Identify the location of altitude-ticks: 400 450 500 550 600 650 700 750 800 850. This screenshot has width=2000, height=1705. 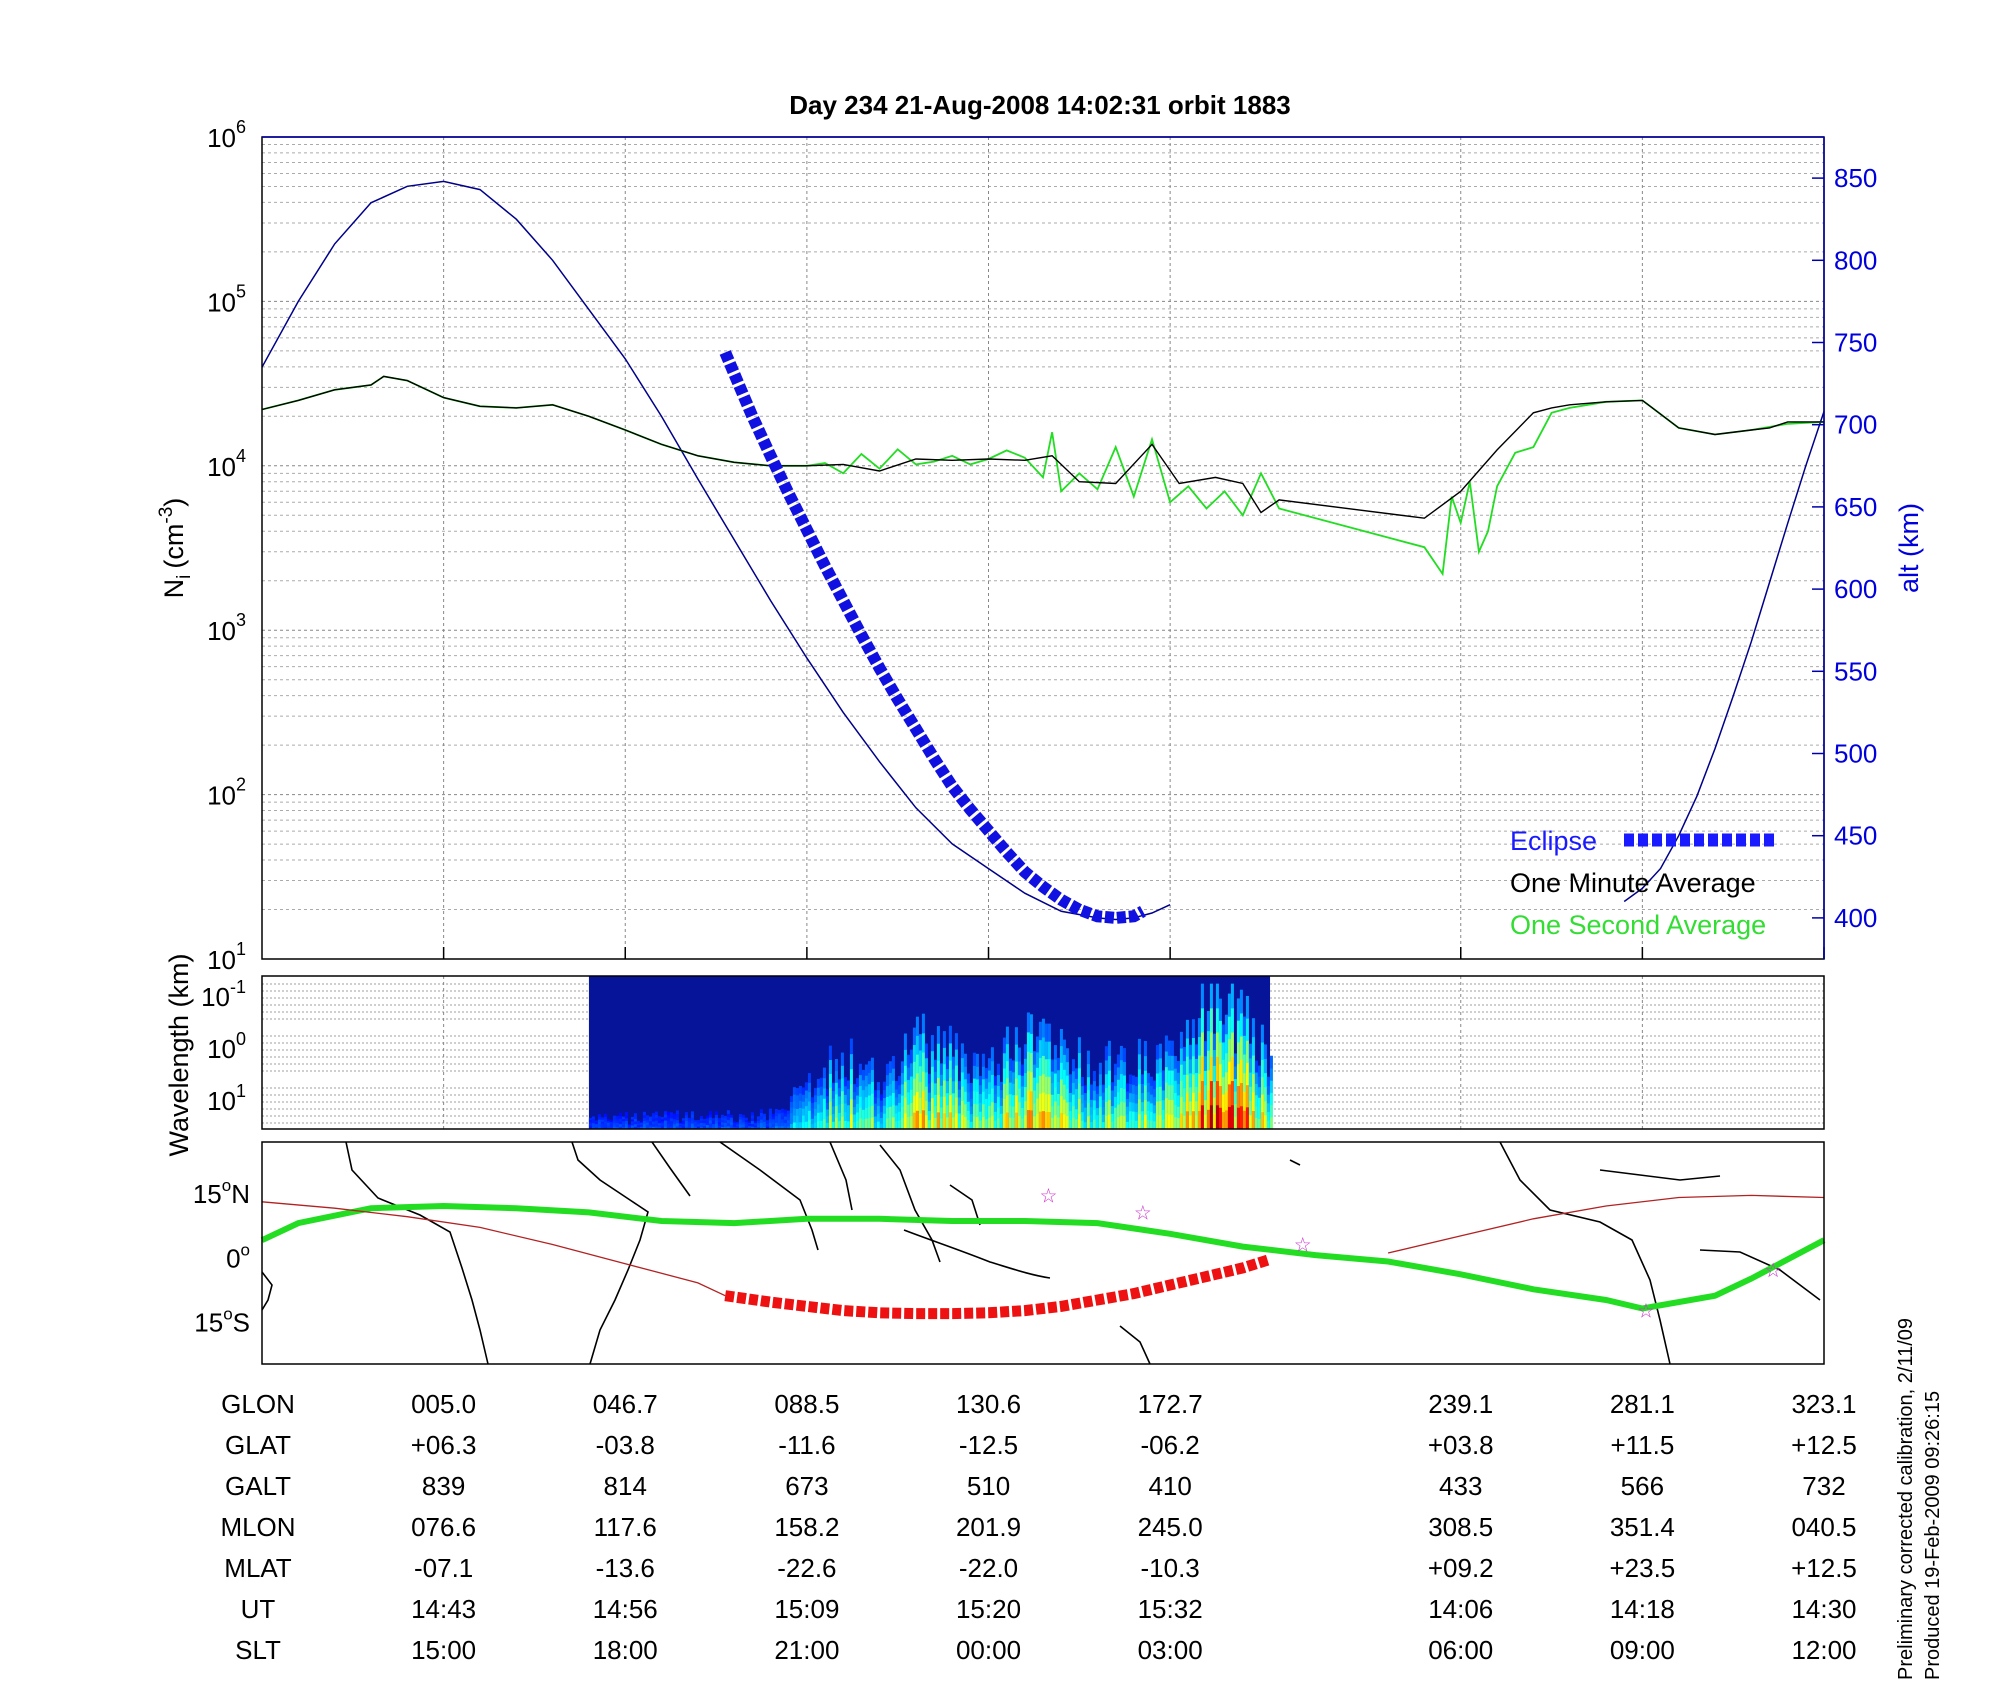
(1844, 548).